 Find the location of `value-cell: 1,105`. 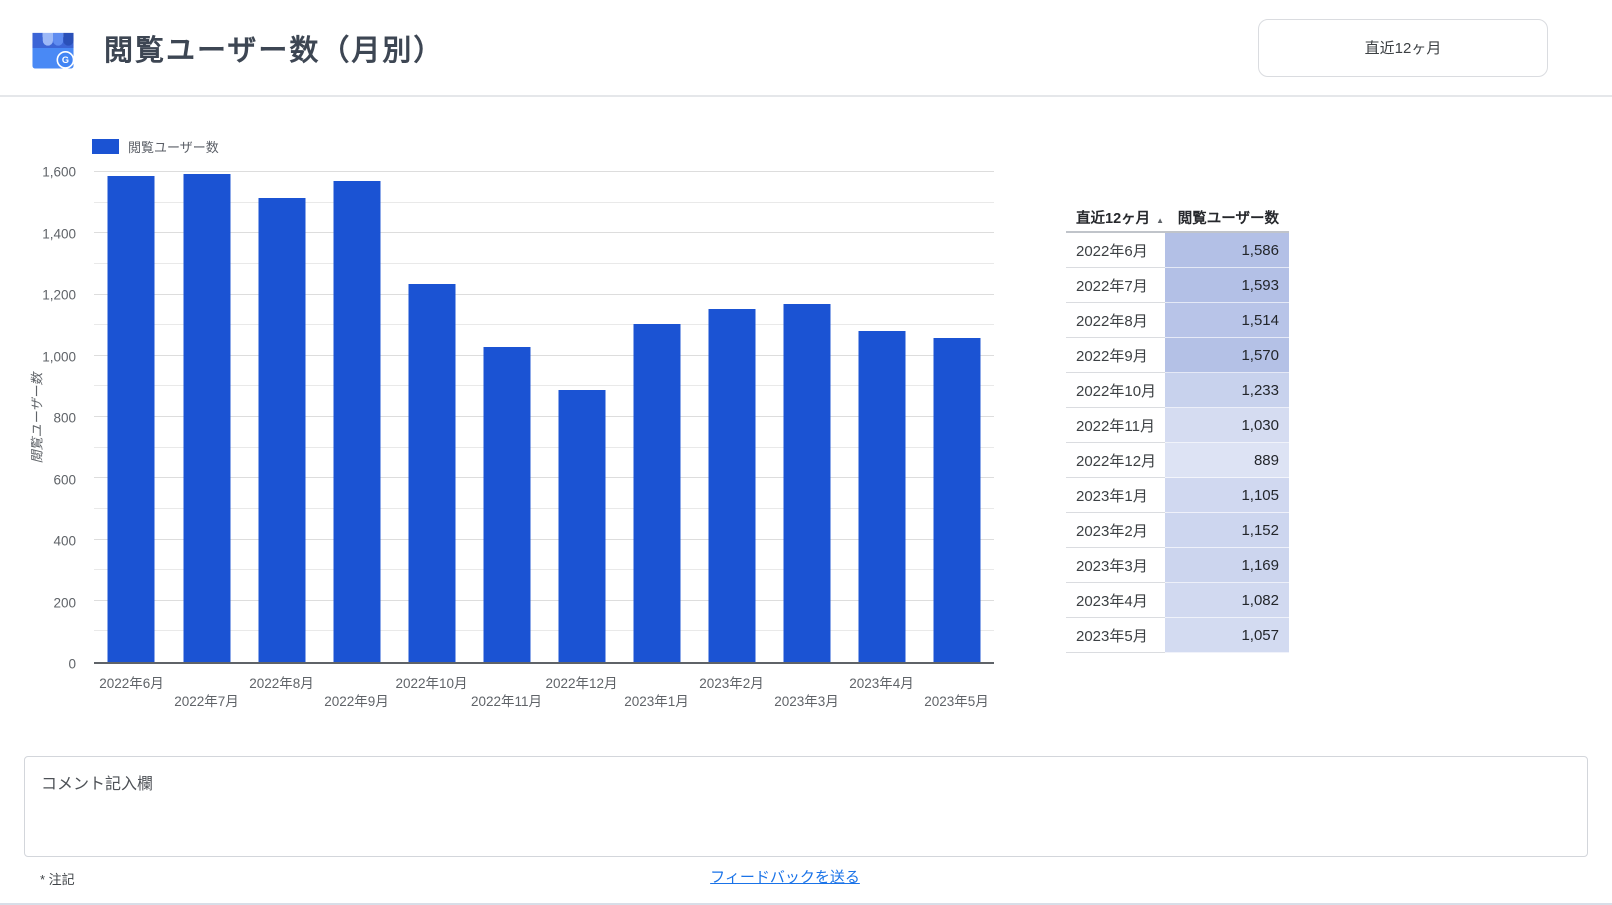

value-cell: 1,105 is located at coordinates (1227, 495).